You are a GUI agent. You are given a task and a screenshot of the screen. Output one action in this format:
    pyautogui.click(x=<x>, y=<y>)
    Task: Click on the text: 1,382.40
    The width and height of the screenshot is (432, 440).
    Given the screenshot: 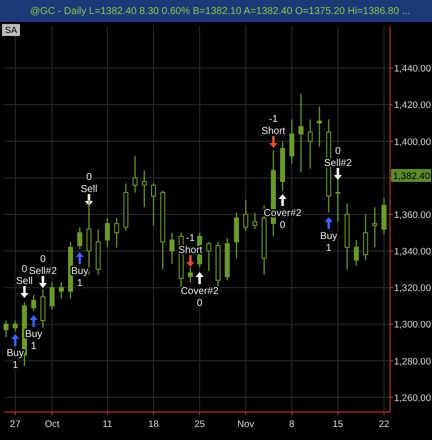 What is the action you would take?
    pyautogui.click(x=411, y=176)
    